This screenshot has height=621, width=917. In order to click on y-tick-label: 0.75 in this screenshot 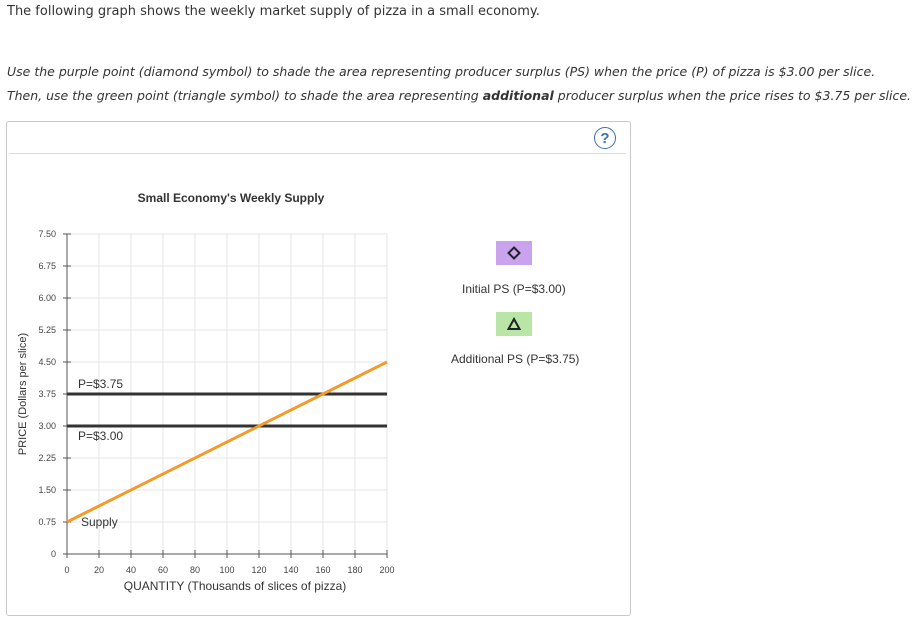, I will do `click(47, 522)`.